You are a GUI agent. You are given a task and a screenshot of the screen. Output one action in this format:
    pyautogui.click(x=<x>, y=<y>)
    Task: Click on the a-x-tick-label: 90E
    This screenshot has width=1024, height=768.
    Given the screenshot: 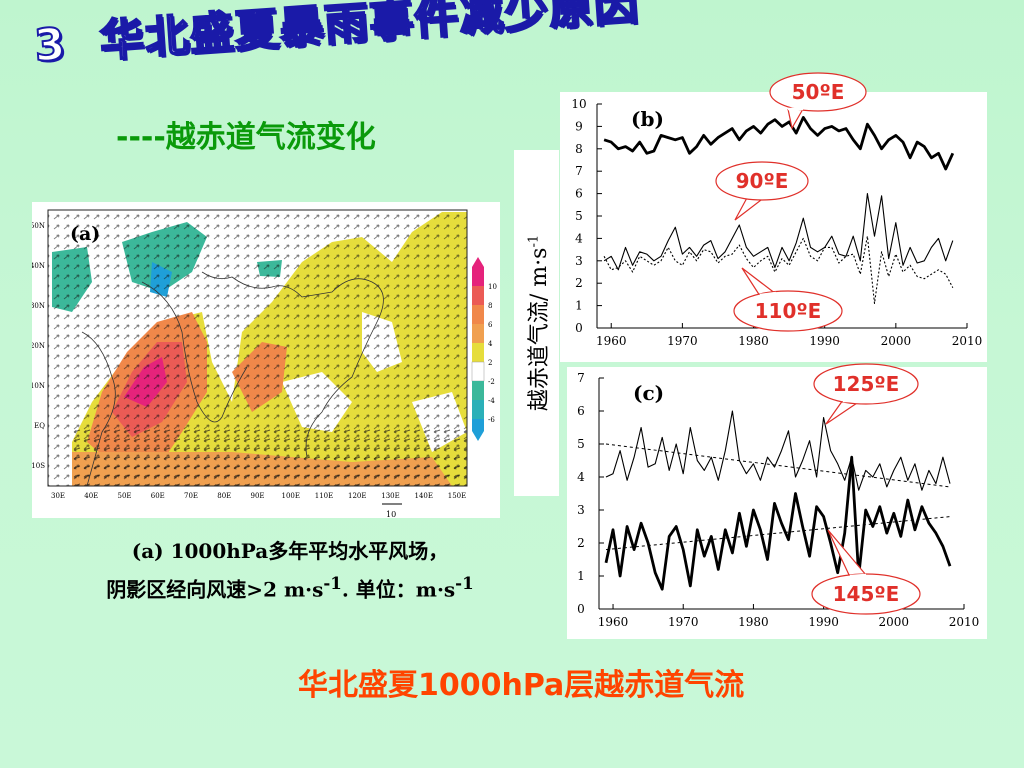 What is the action you would take?
    pyautogui.click(x=257, y=496)
    